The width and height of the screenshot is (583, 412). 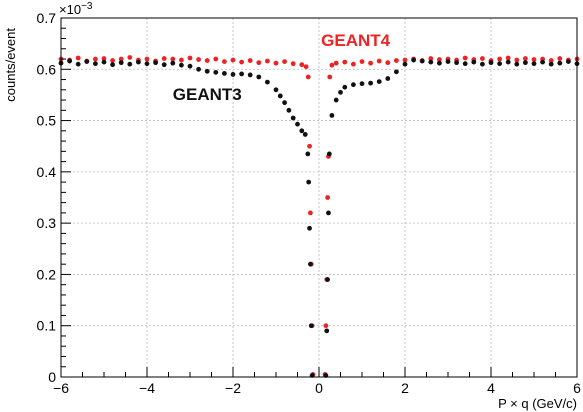 What do you see at coordinates (47, 326) in the screenshot?
I see `y-tick-label: 0.1` at bounding box center [47, 326].